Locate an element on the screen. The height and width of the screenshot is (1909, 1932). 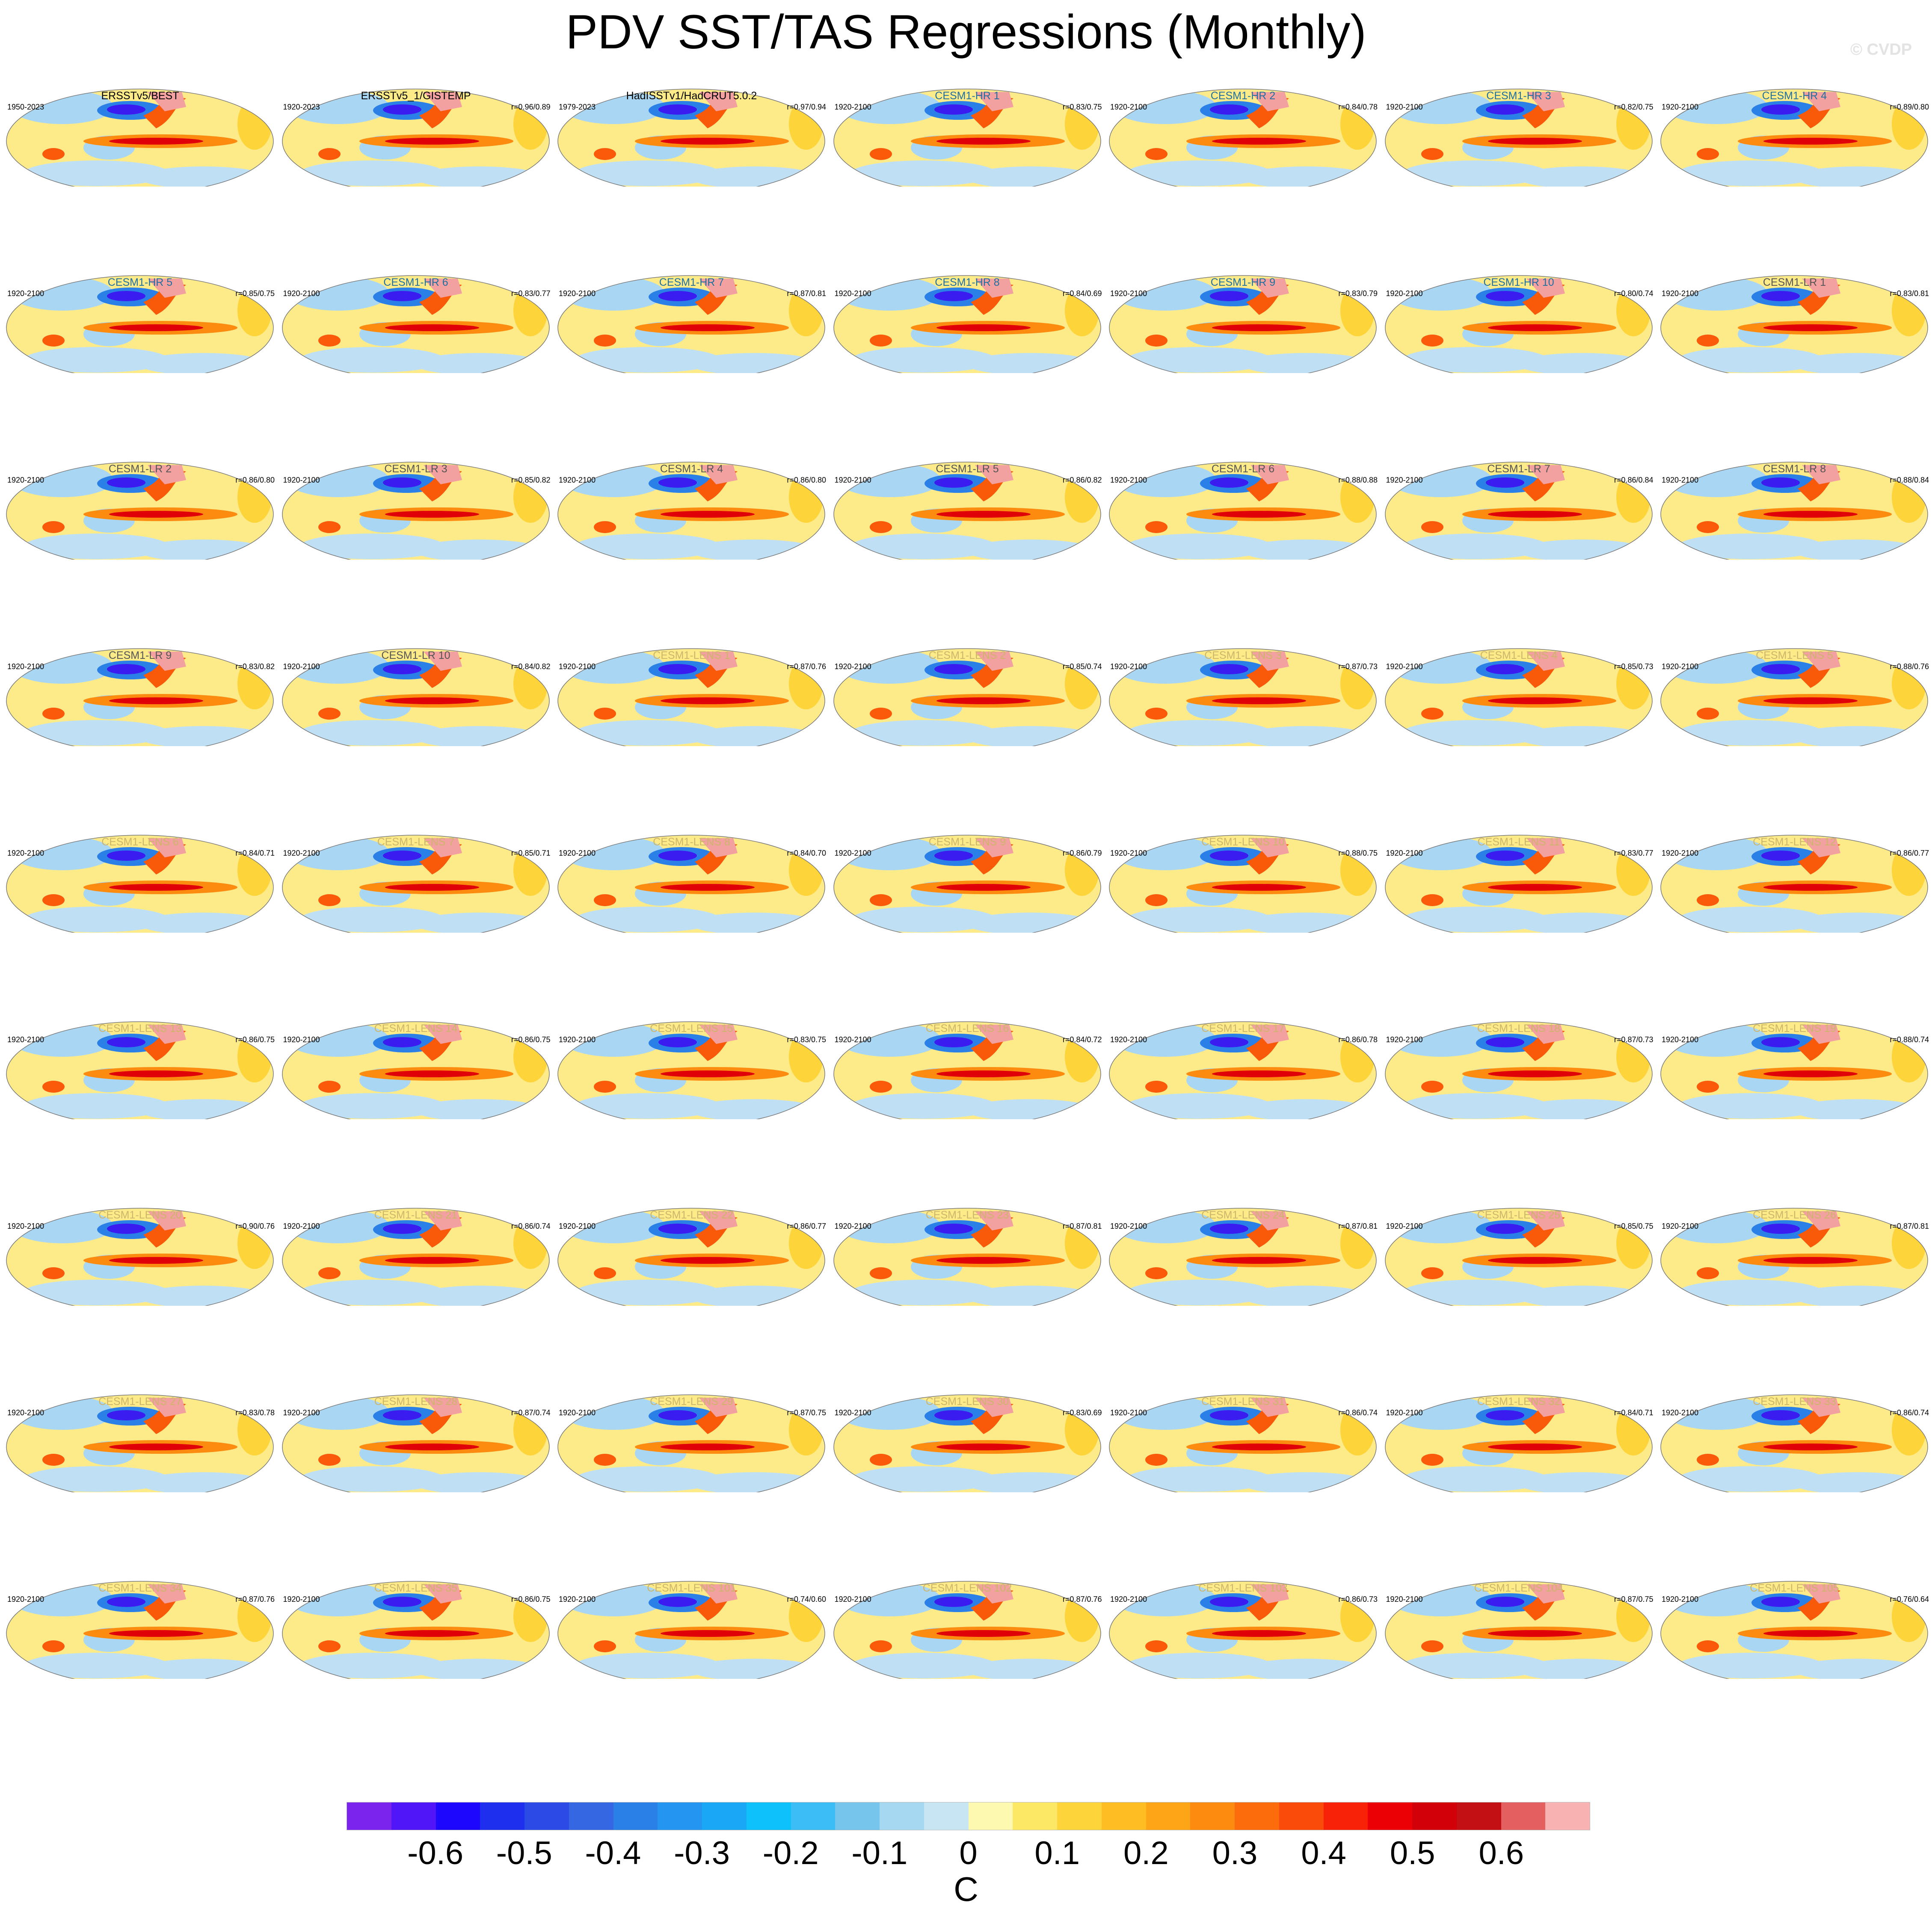
panel-correlation: r=0.87/0.74 is located at coordinates (531, 1412).